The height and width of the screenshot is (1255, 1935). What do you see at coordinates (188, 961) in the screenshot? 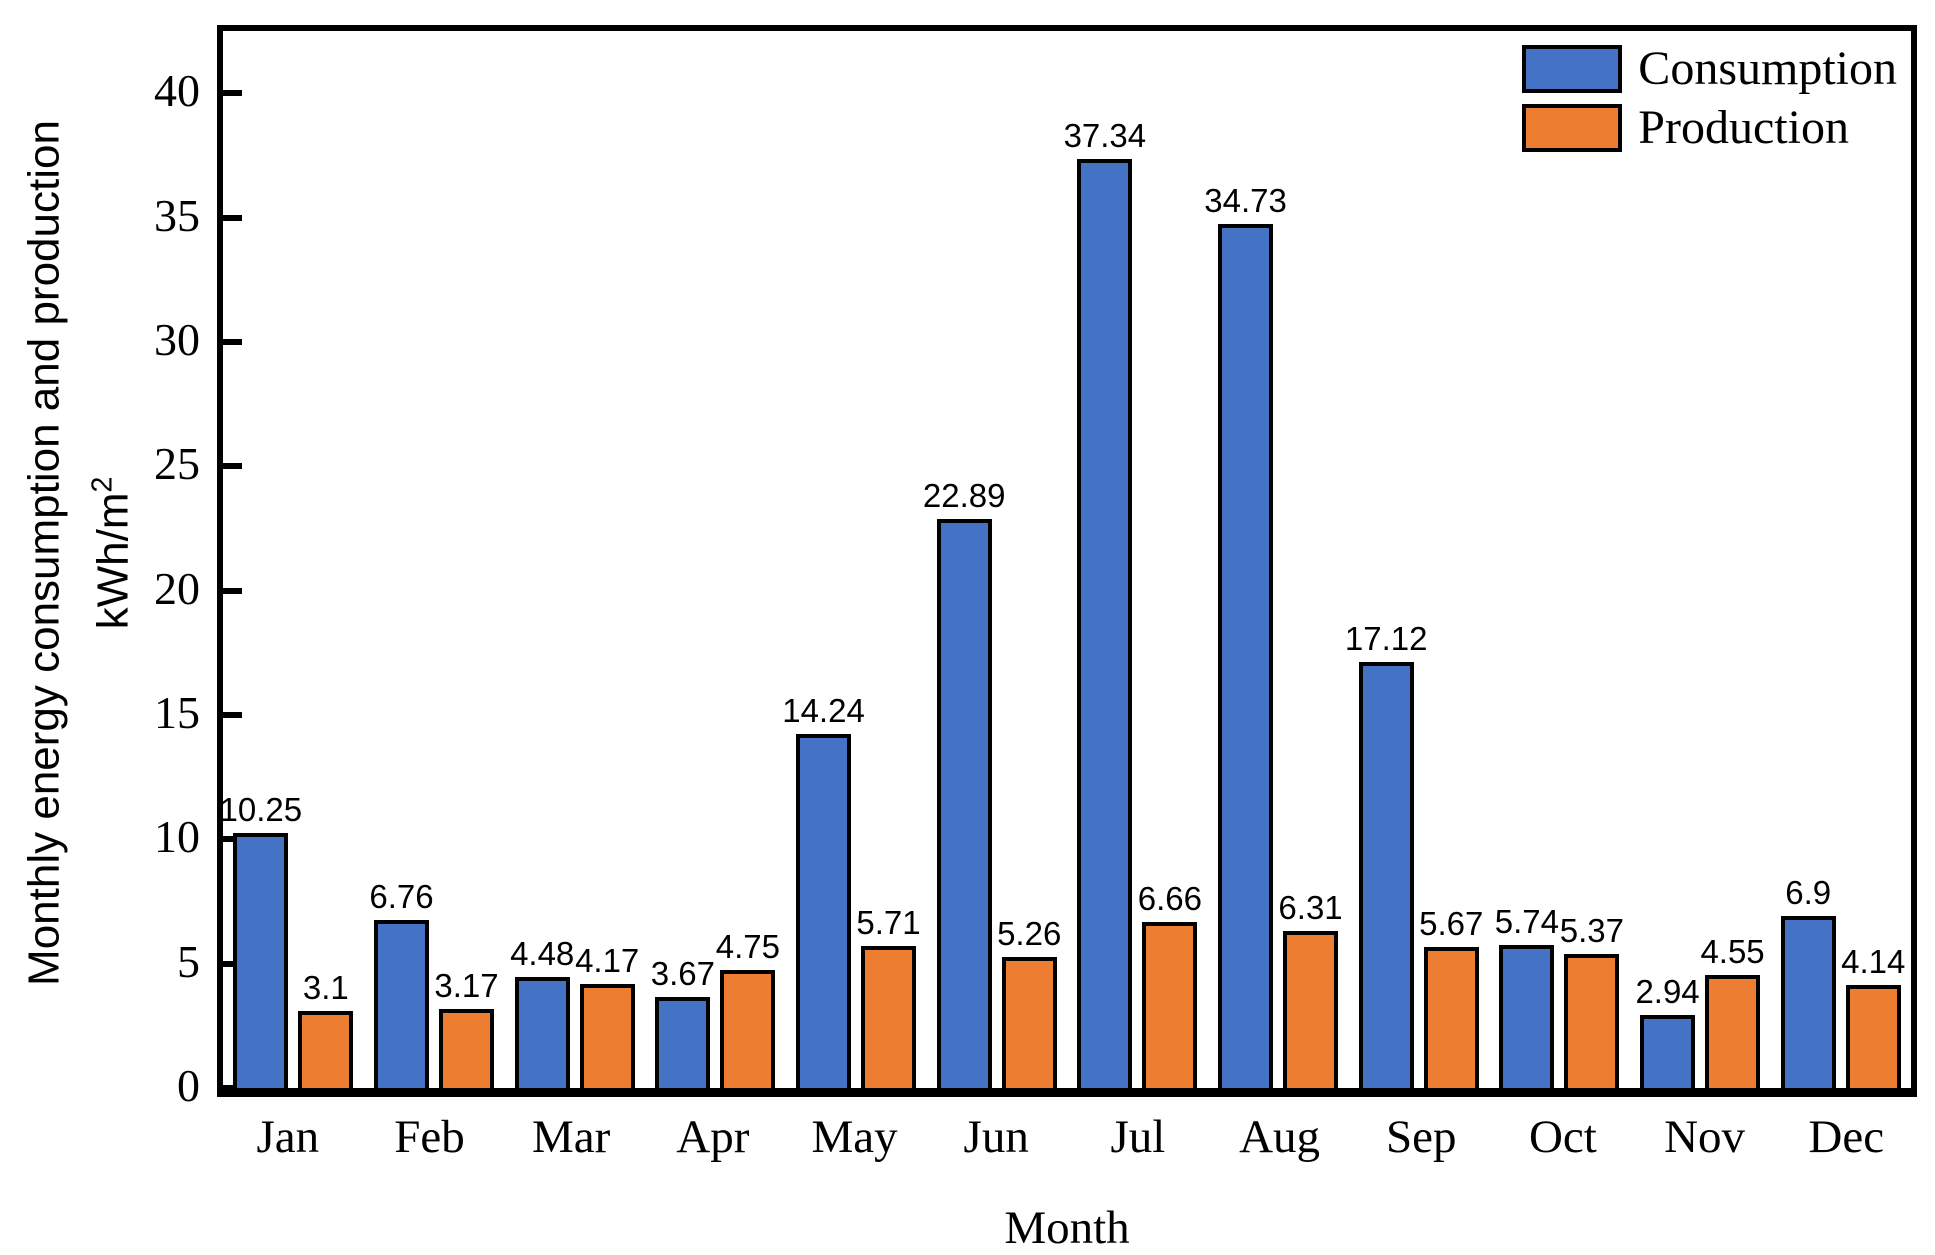
I see `y-tick-label-5: 5` at bounding box center [188, 961].